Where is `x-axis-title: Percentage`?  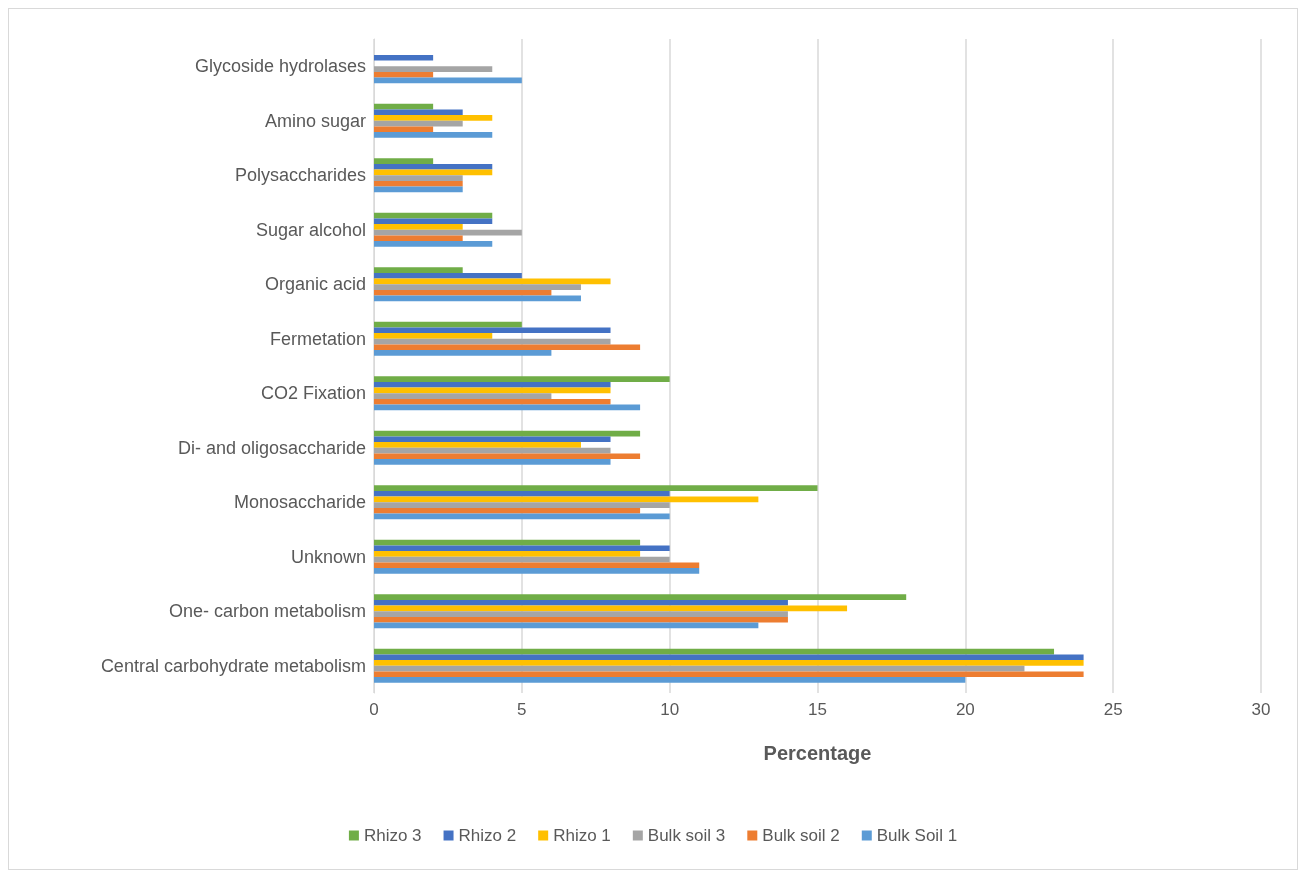 x-axis-title: Percentage is located at coordinates (817, 753).